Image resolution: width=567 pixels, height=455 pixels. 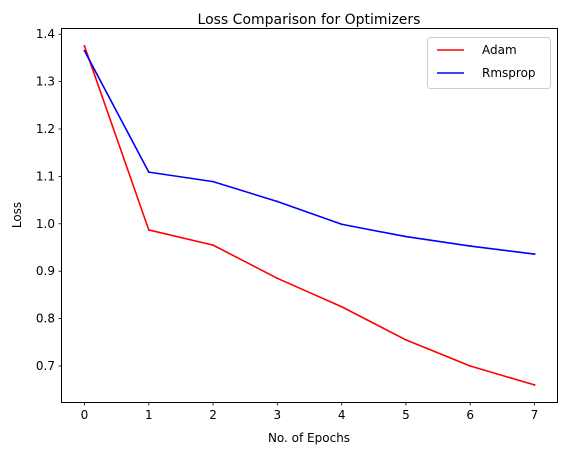 What do you see at coordinates (406, 415) in the screenshot?
I see `x-tick-label: 5` at bounding box center [406, 415].